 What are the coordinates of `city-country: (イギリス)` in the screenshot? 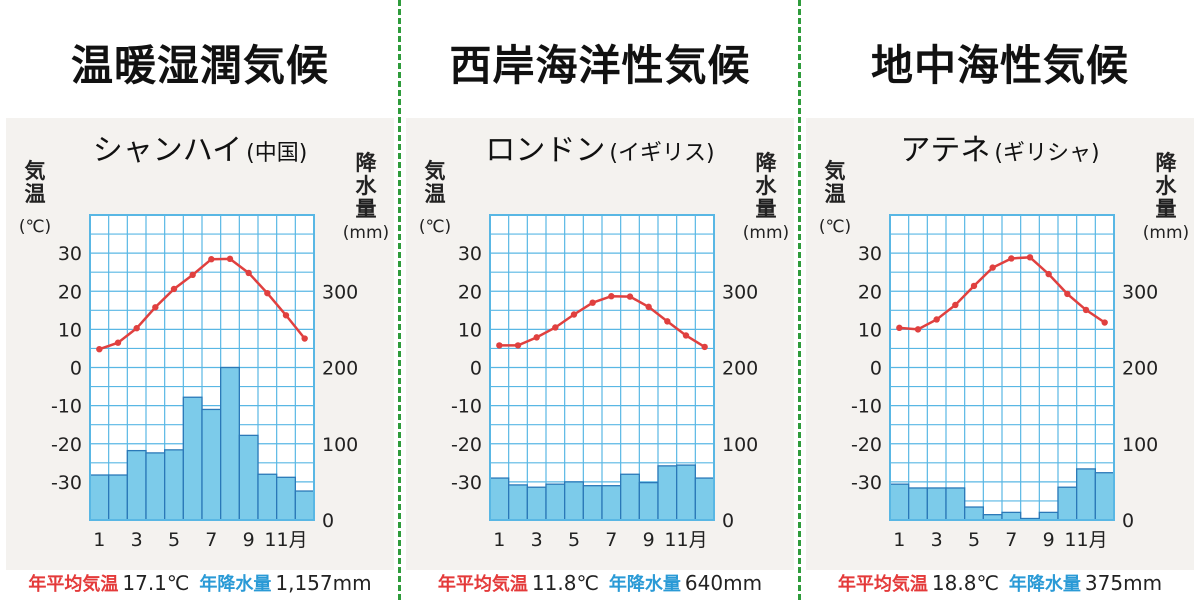 It's located at (661, 153).